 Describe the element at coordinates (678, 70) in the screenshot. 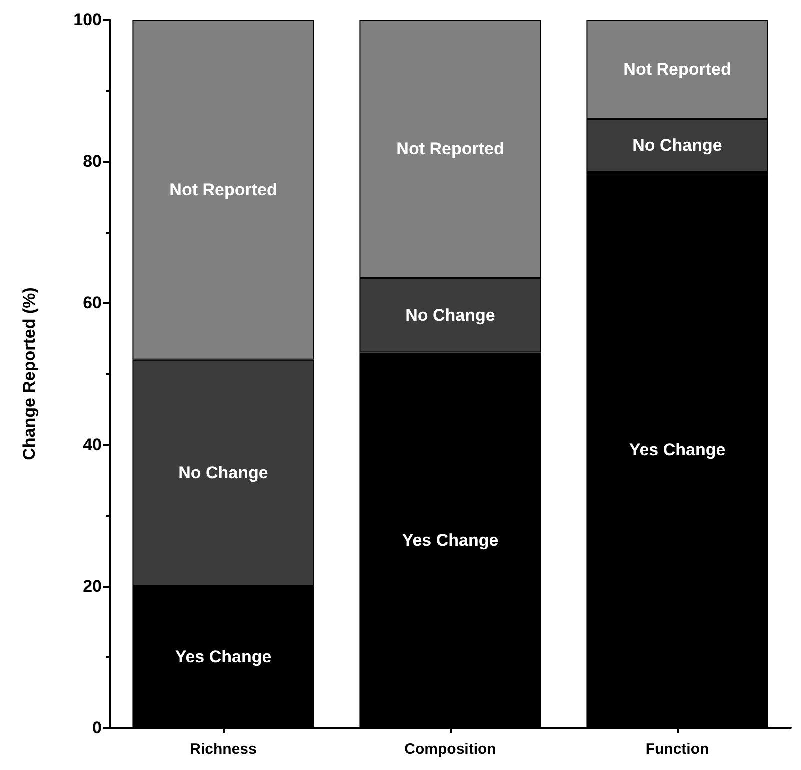

I see `series-label: Not Reported` at that location.